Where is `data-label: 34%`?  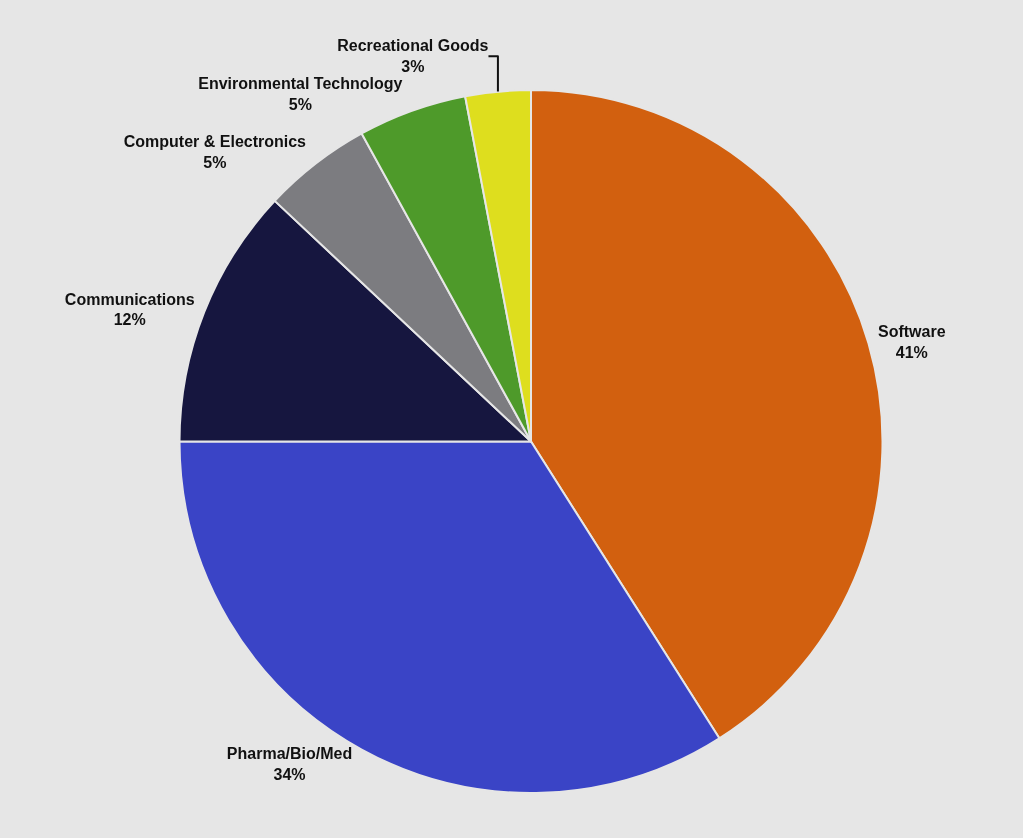 data-label: 34% is located at coordinates (289, 774).